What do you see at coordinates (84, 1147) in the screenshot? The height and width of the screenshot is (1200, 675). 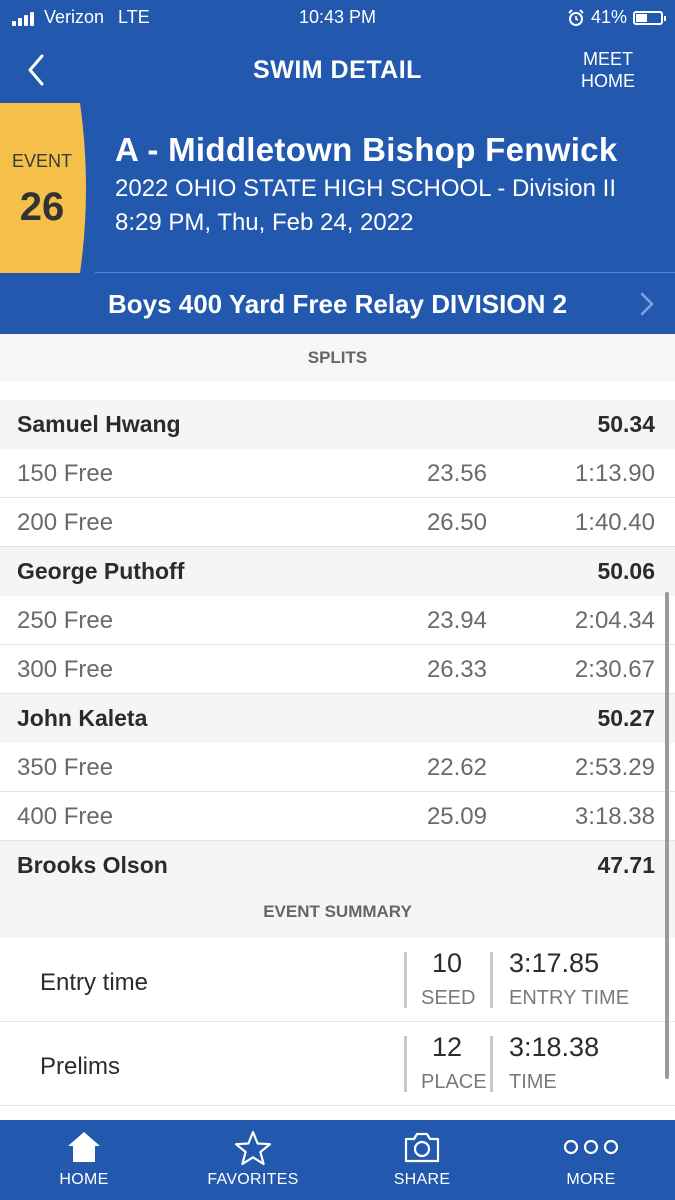 I see `home-icon` at bounding box center [84, 1147].